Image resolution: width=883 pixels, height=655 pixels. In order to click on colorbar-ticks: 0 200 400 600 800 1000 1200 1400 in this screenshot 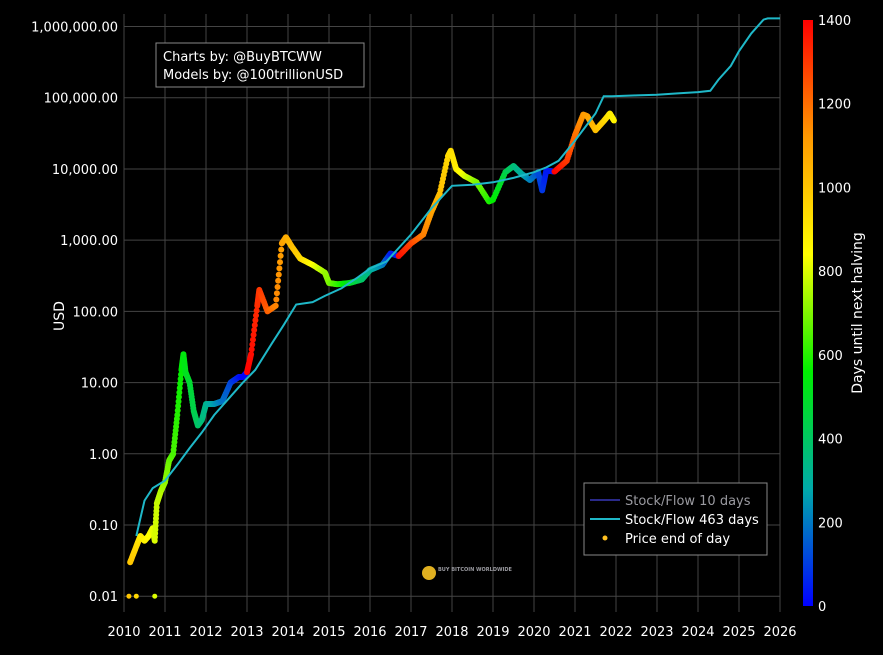, I will do `click(834, 314)`.